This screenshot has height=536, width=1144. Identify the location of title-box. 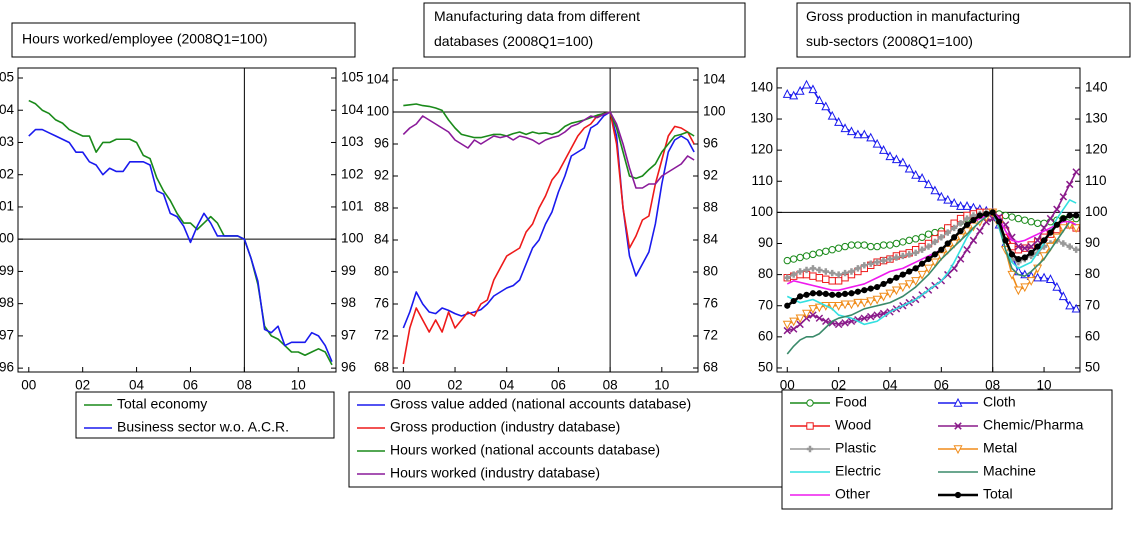
(963, 30).